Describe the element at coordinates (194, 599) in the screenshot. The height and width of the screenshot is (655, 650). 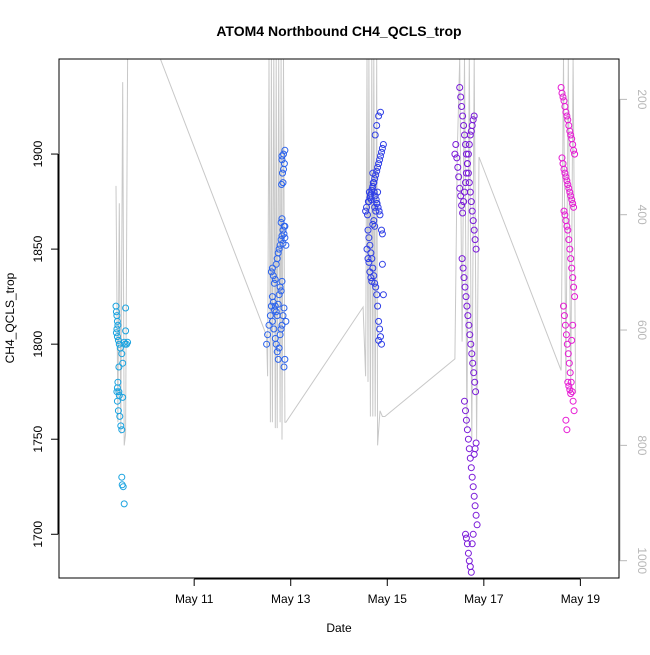
I see `x-tick-label: May 11` at that location.